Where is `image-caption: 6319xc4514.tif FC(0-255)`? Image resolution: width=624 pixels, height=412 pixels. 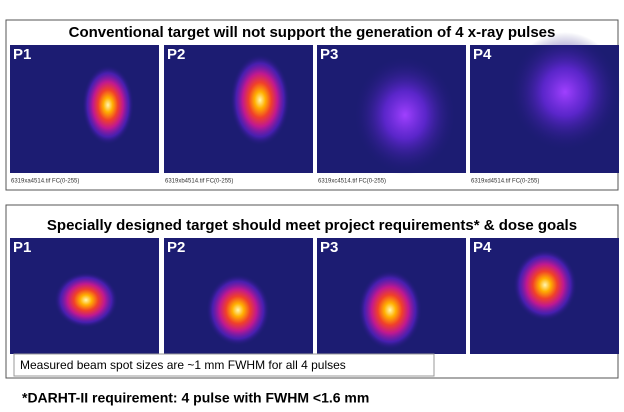
image-caption: 6319xc4514.tif FC(0-255) is located at coordinates (352, 182).